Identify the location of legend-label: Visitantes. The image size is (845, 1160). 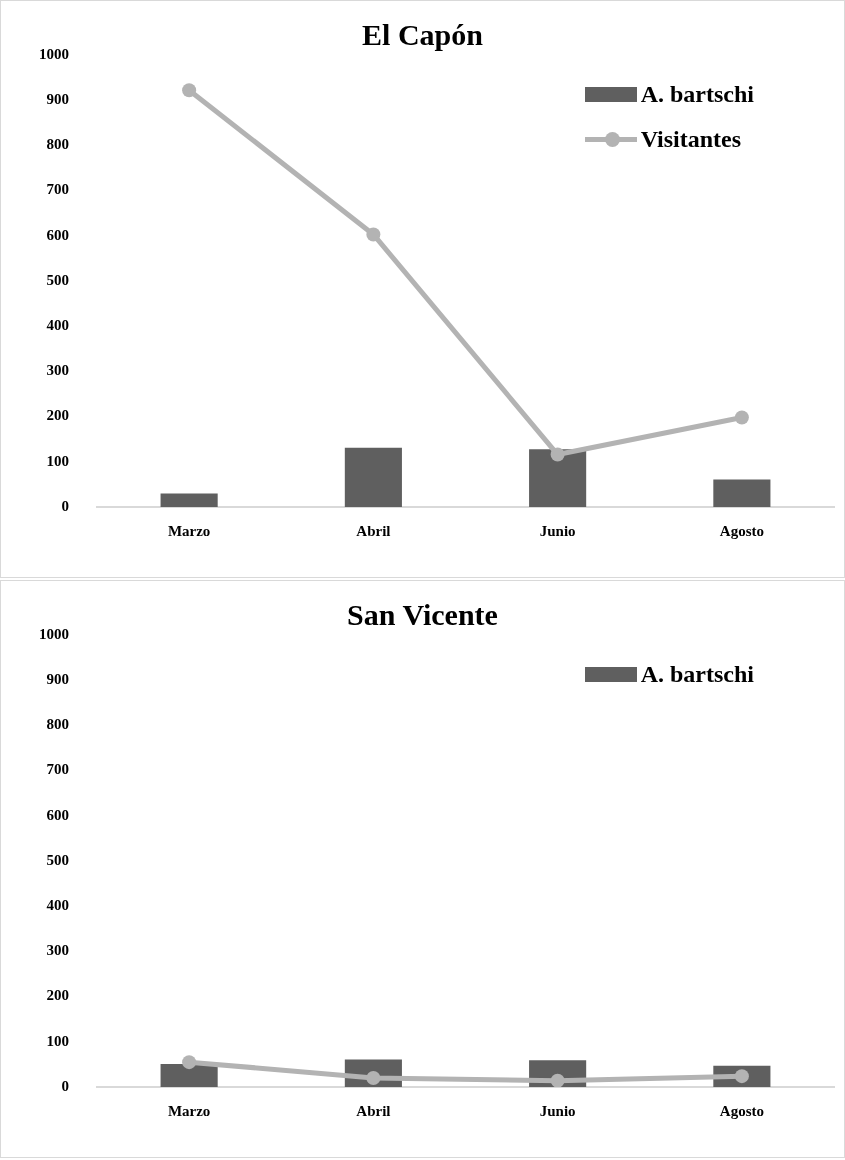
(691, 139).